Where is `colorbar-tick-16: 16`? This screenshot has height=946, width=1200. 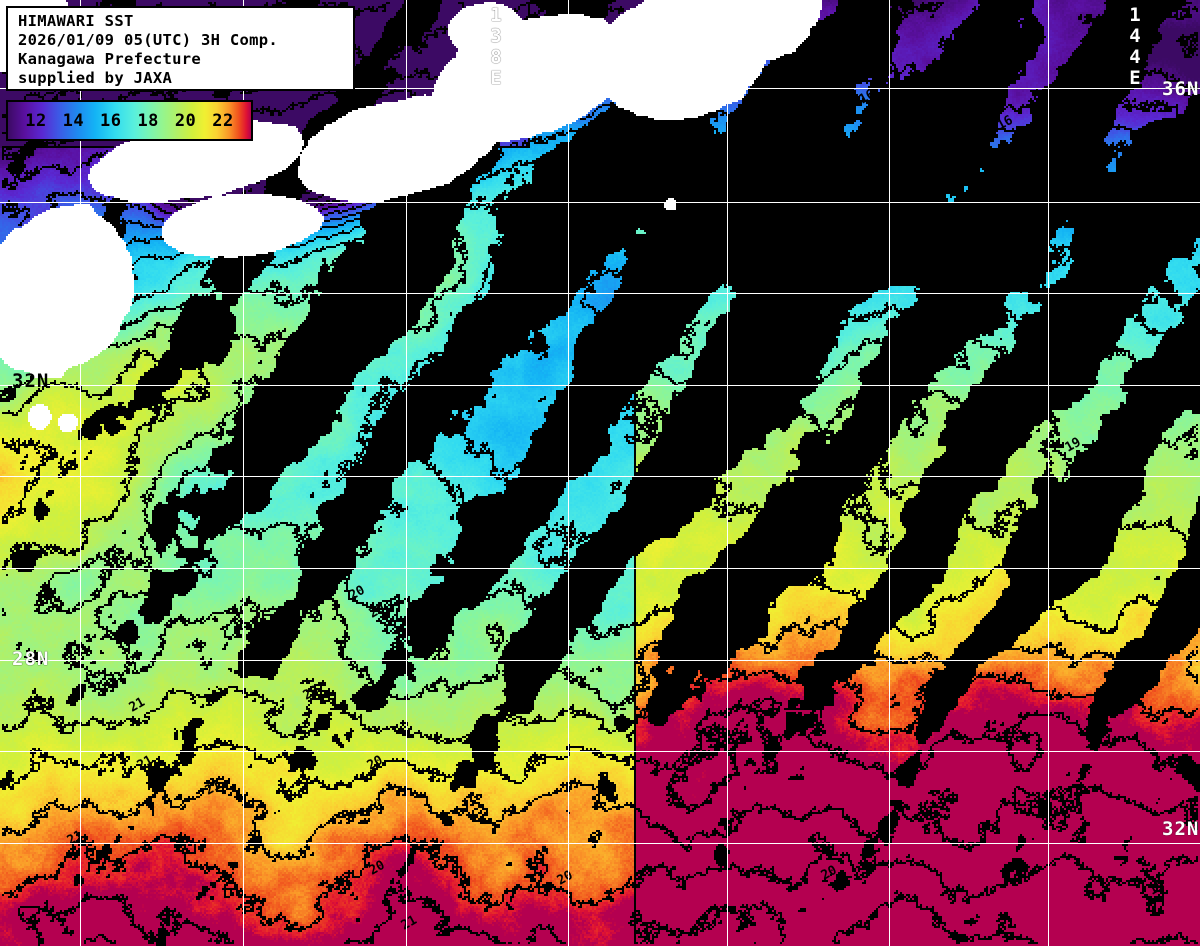 colorbar-tick-16: 16 is located at coordinates (111, 120).